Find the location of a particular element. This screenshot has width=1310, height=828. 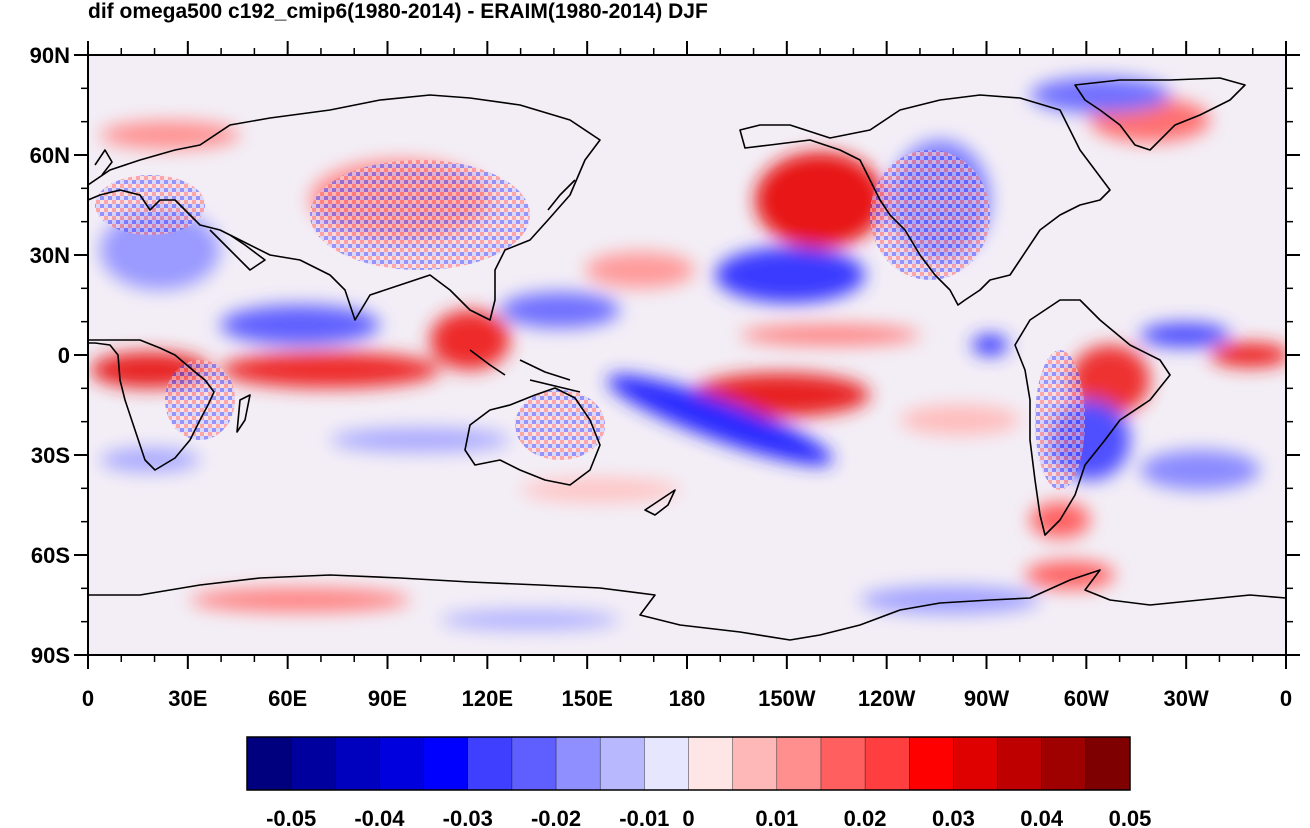

colorbar-label: -0.01 is located at coordinates (644, 817).